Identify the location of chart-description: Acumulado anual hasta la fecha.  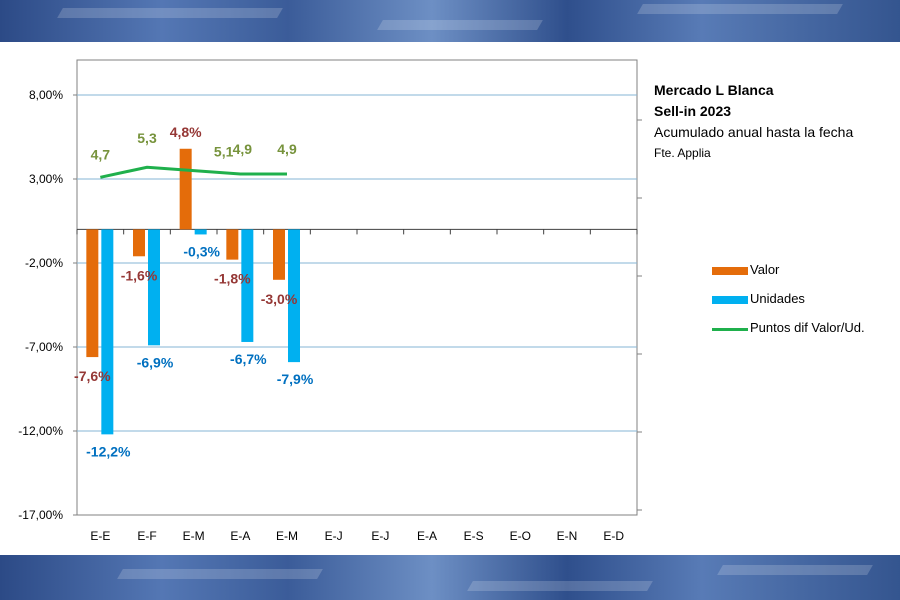
(754, 132).